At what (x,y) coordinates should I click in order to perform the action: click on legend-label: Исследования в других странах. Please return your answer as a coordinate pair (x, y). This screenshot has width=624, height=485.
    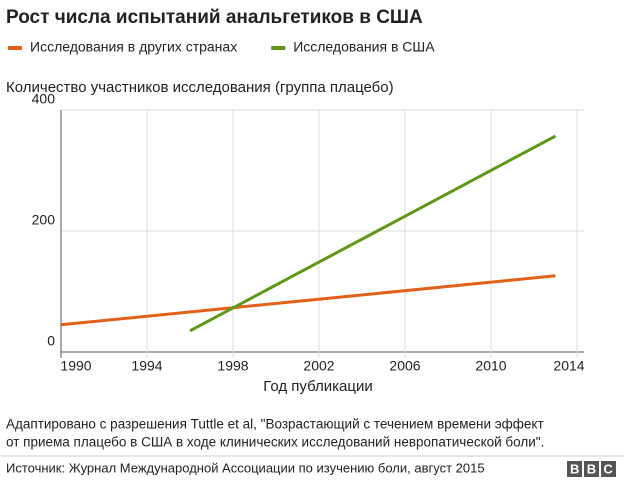
    Looking at the image, I should click on (133, 47).